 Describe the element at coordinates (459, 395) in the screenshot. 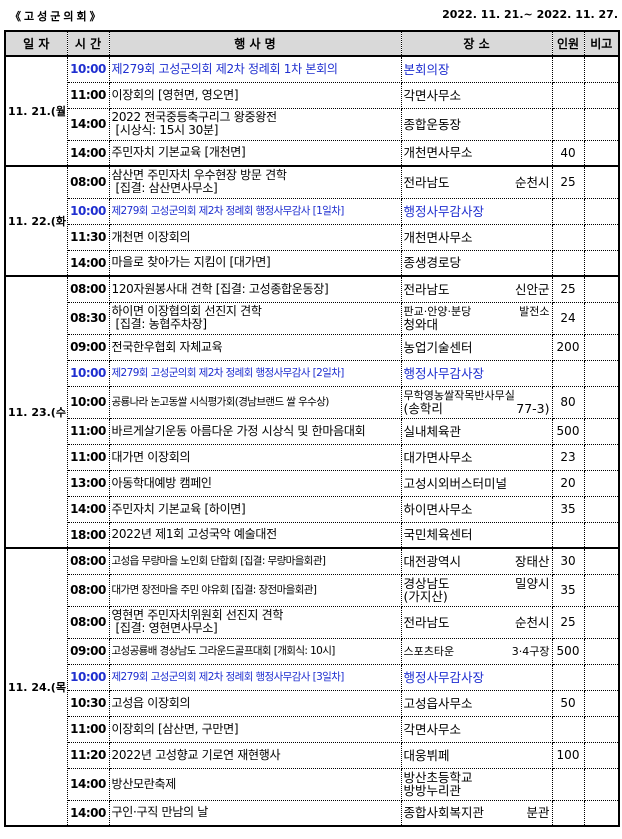

I see `place-line: 무학영농쌀작목반사무실` at that location.